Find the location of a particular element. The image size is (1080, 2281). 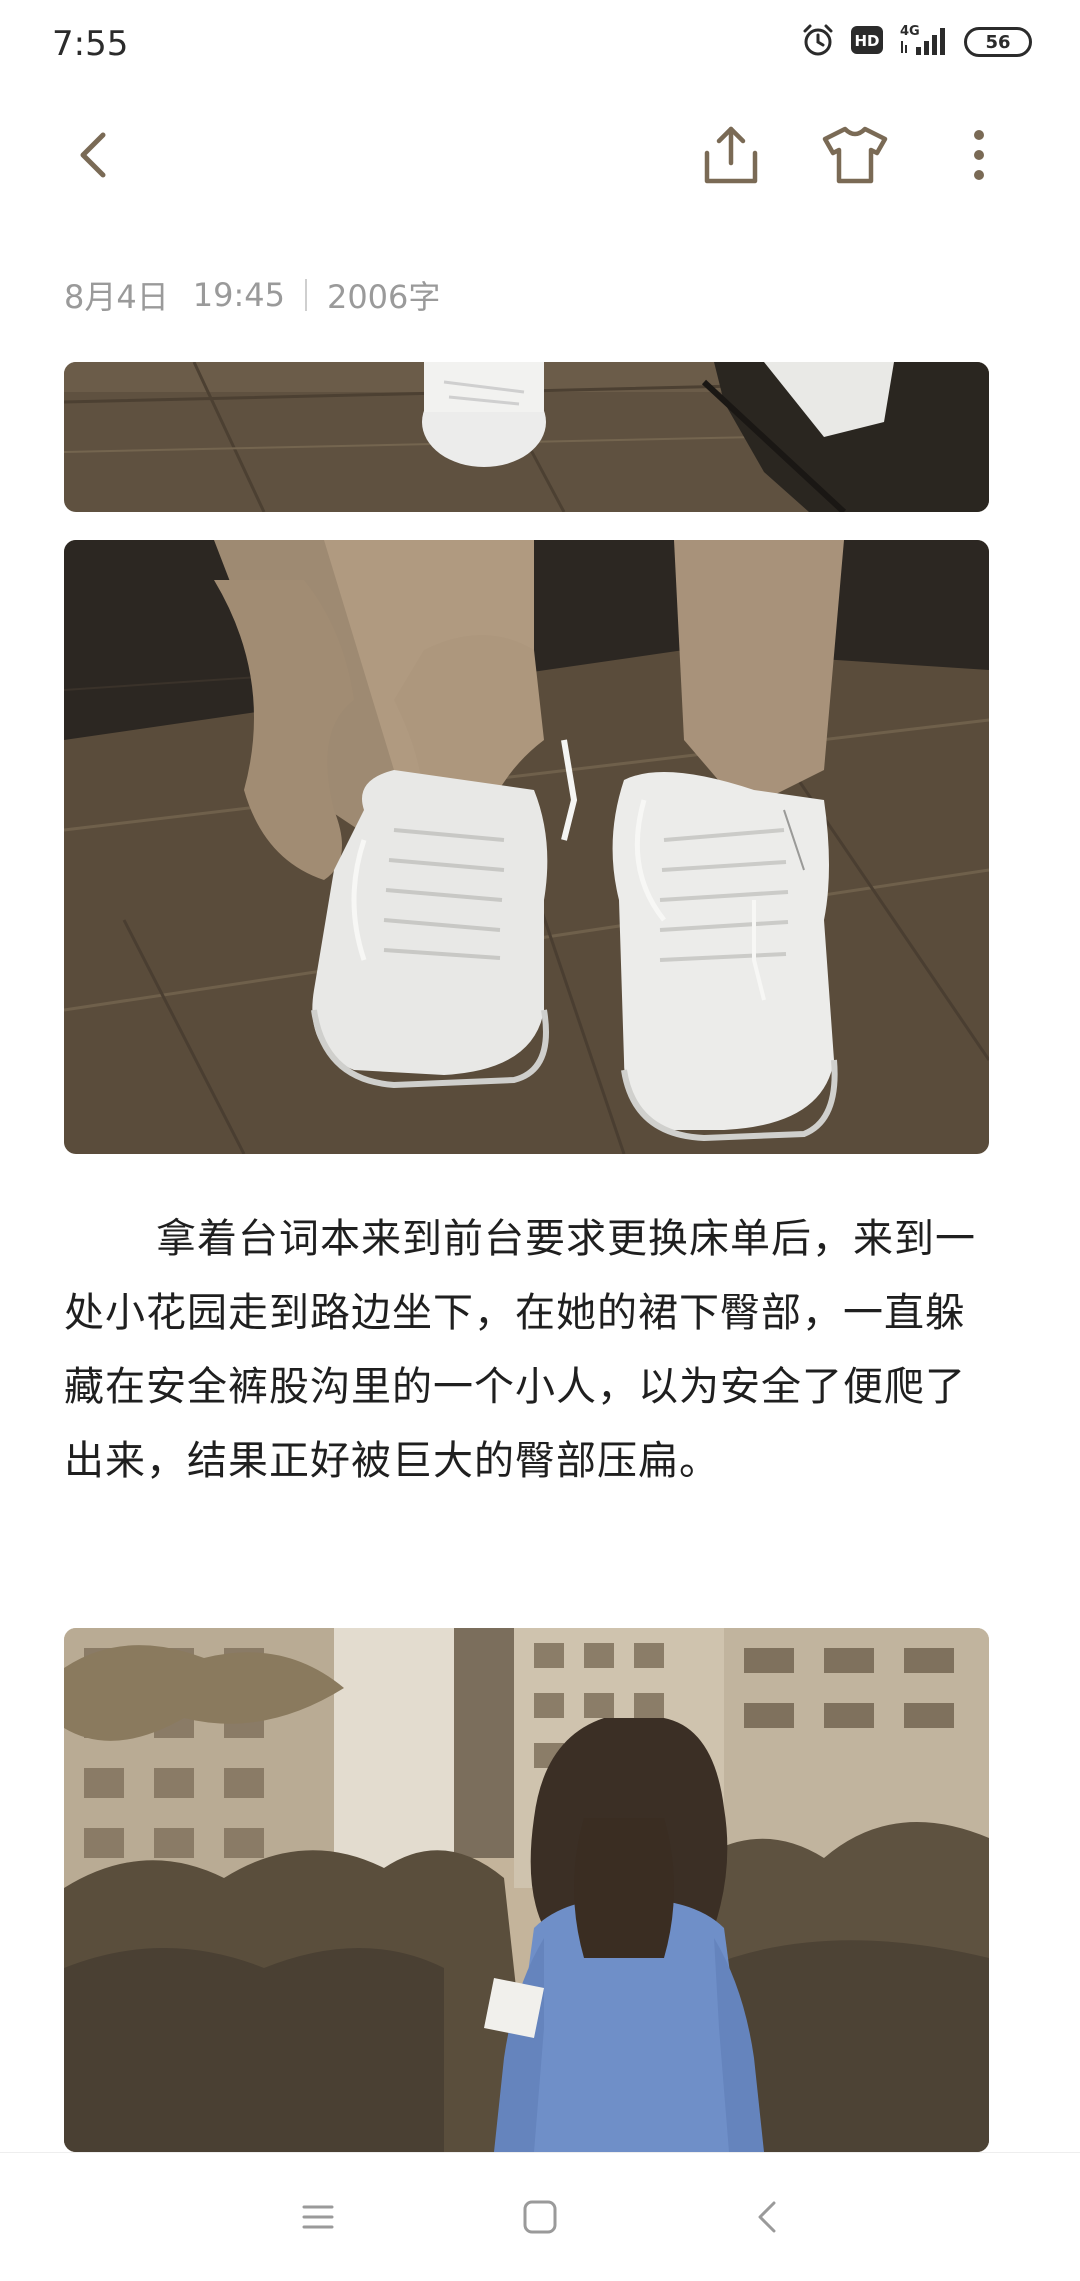

hd-icon: HD is located at coordinates (867, 42).